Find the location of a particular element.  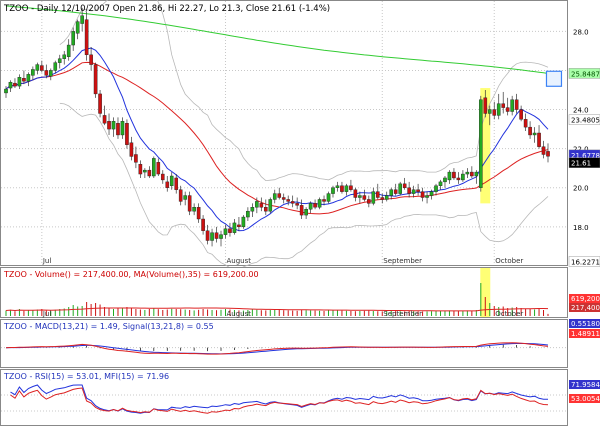

volume-highlight is located at coordinates (485, 292).